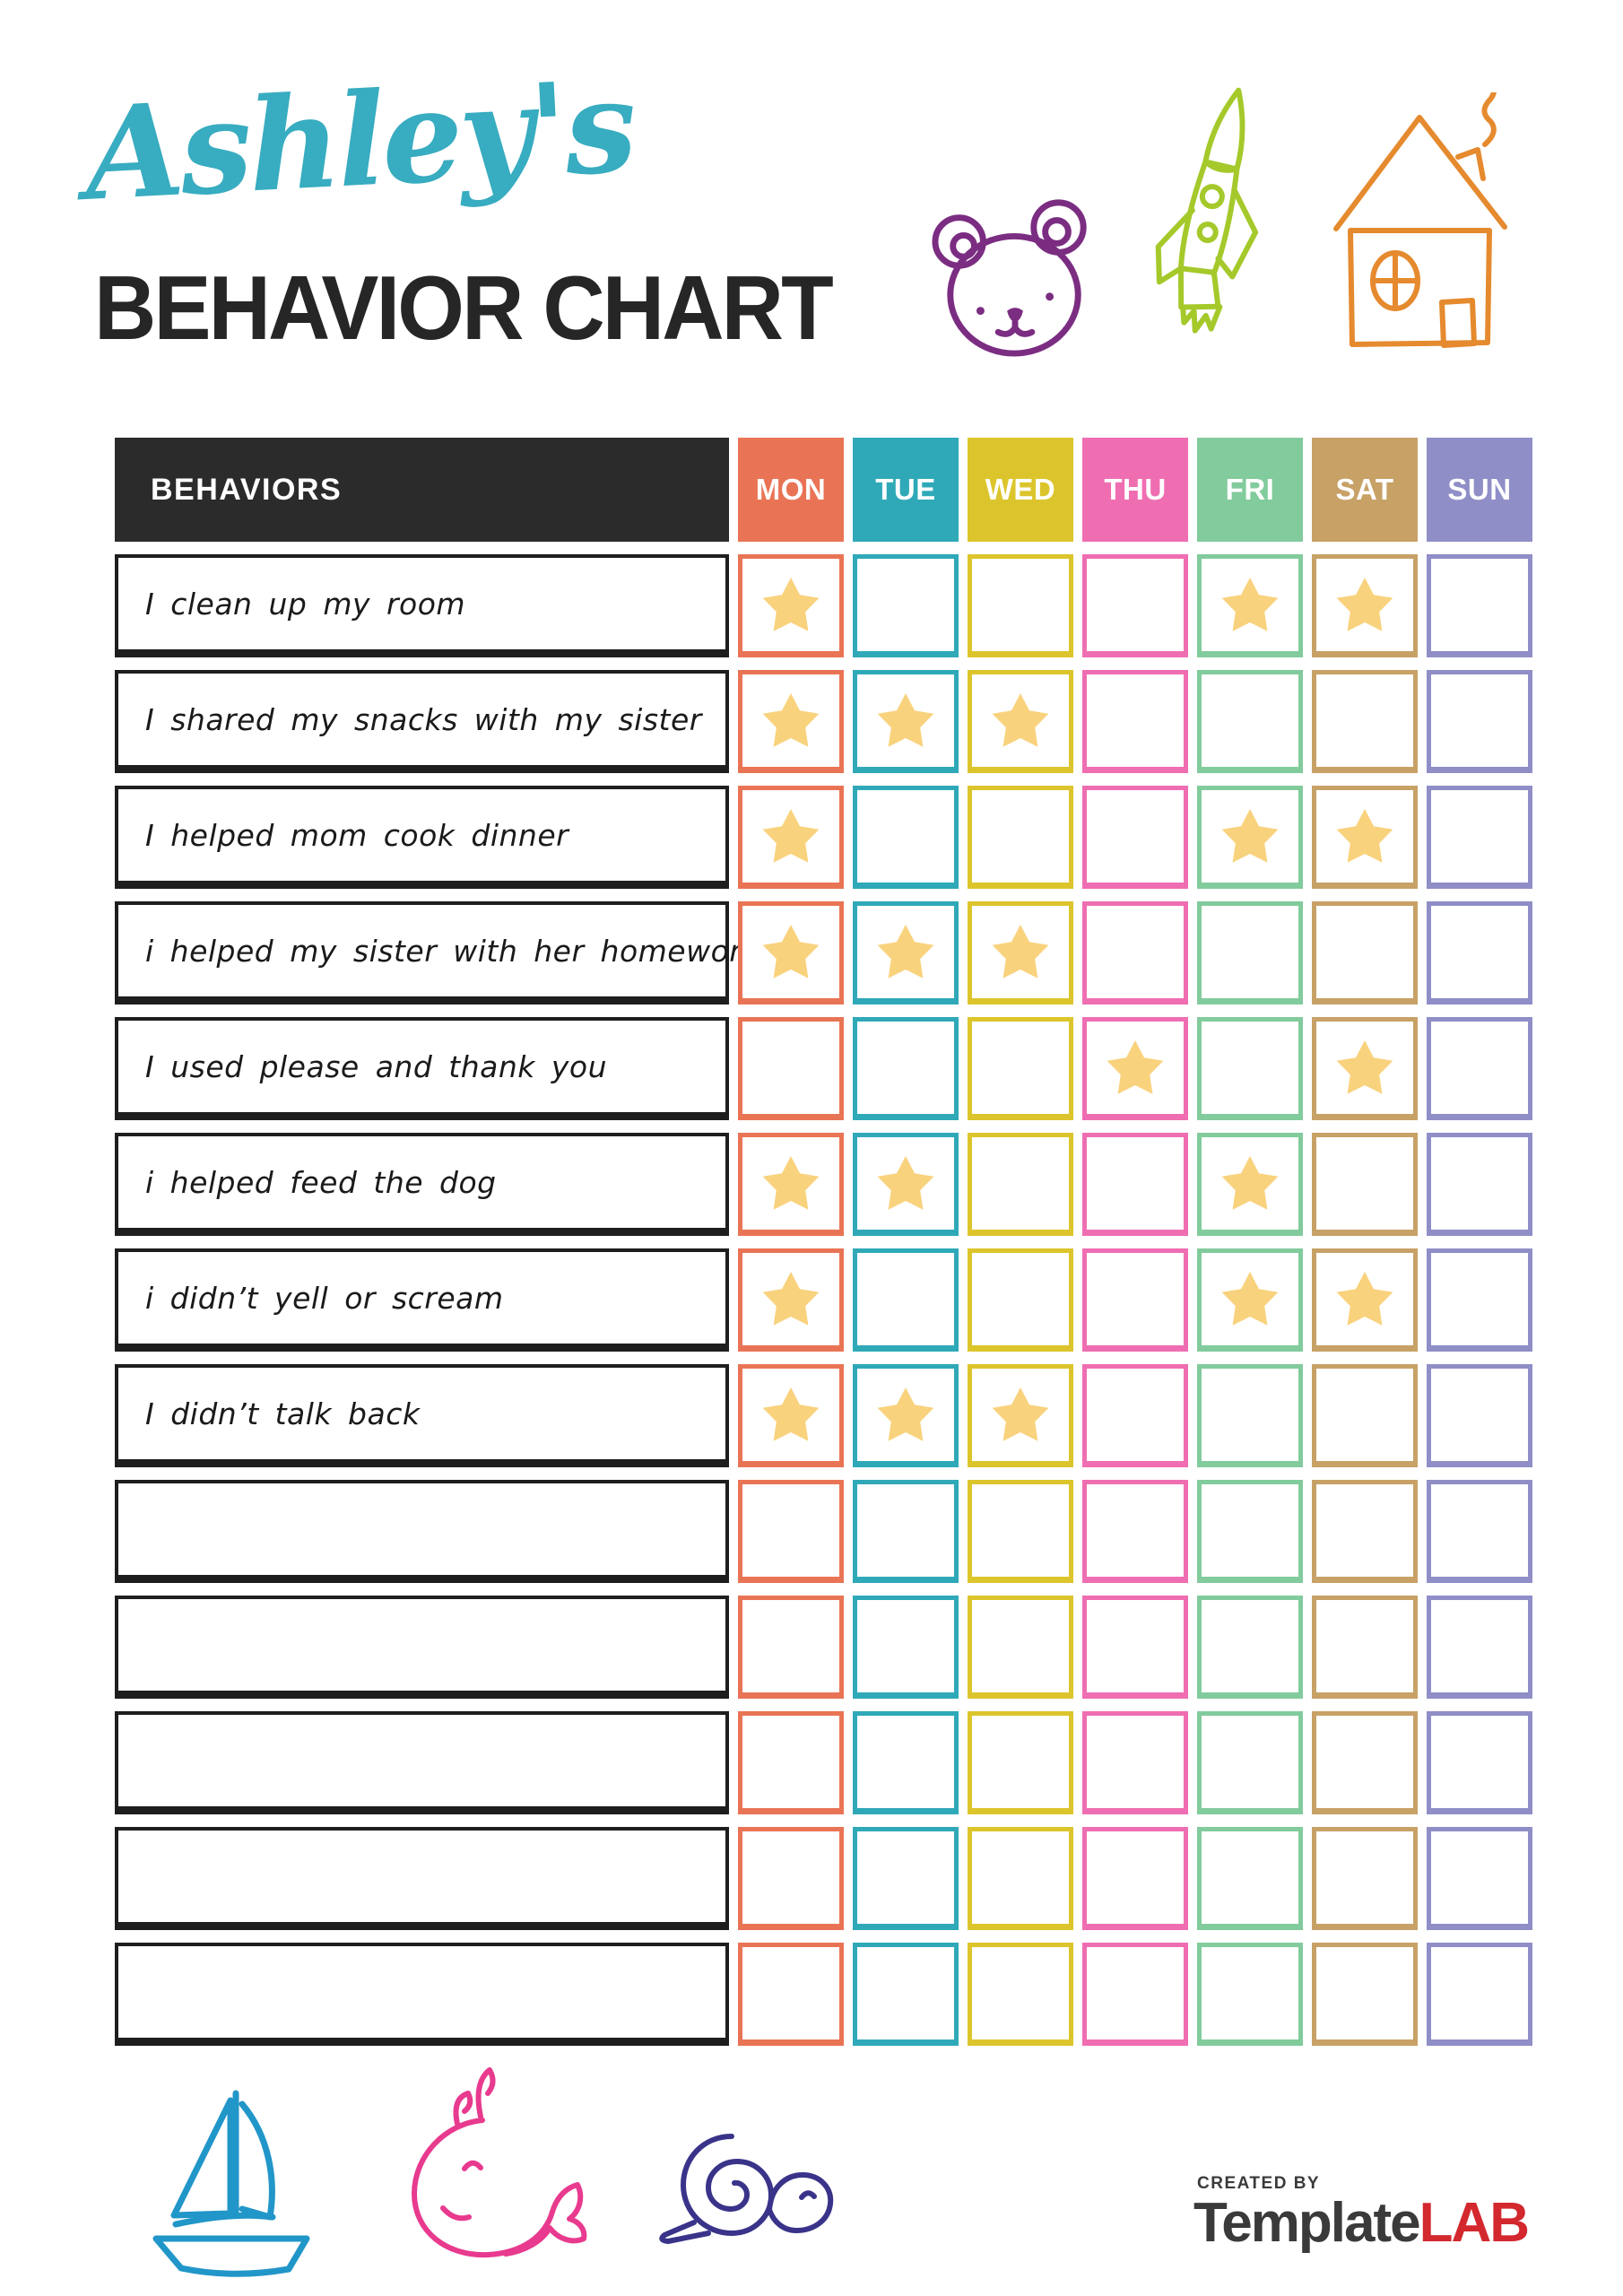  I want to click on behavior-label-box: I helped mom cook dinner, so click(422, 837).